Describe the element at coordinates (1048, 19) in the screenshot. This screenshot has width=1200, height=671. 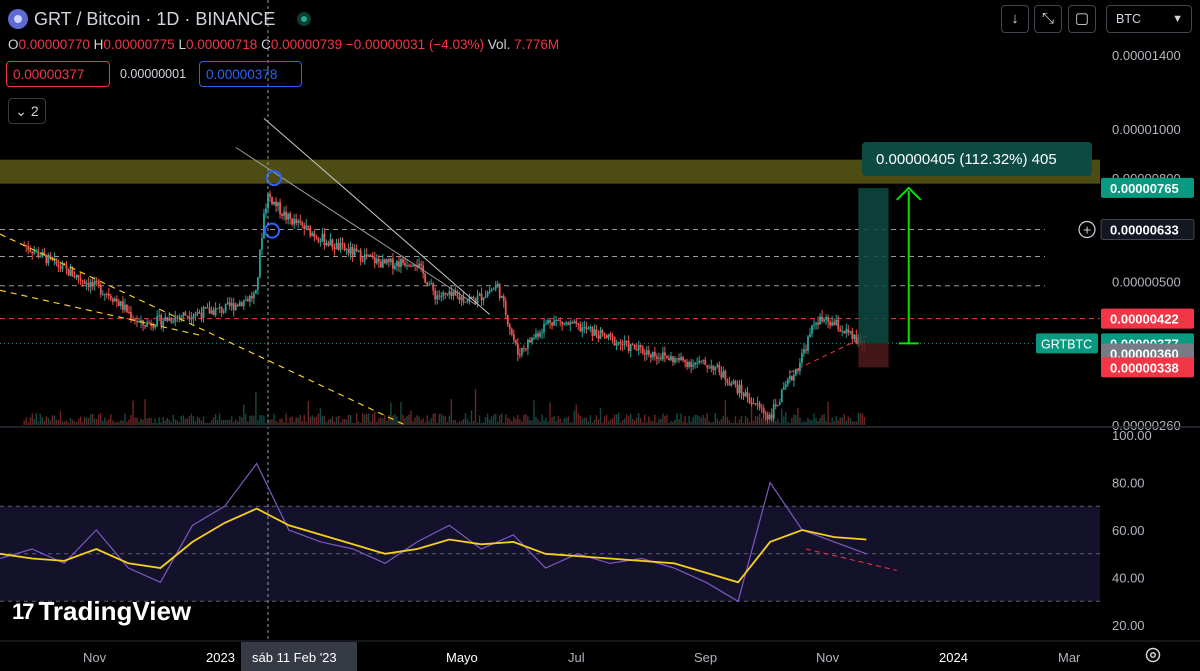
I see `fullscreen-button: ⤡` at that location.